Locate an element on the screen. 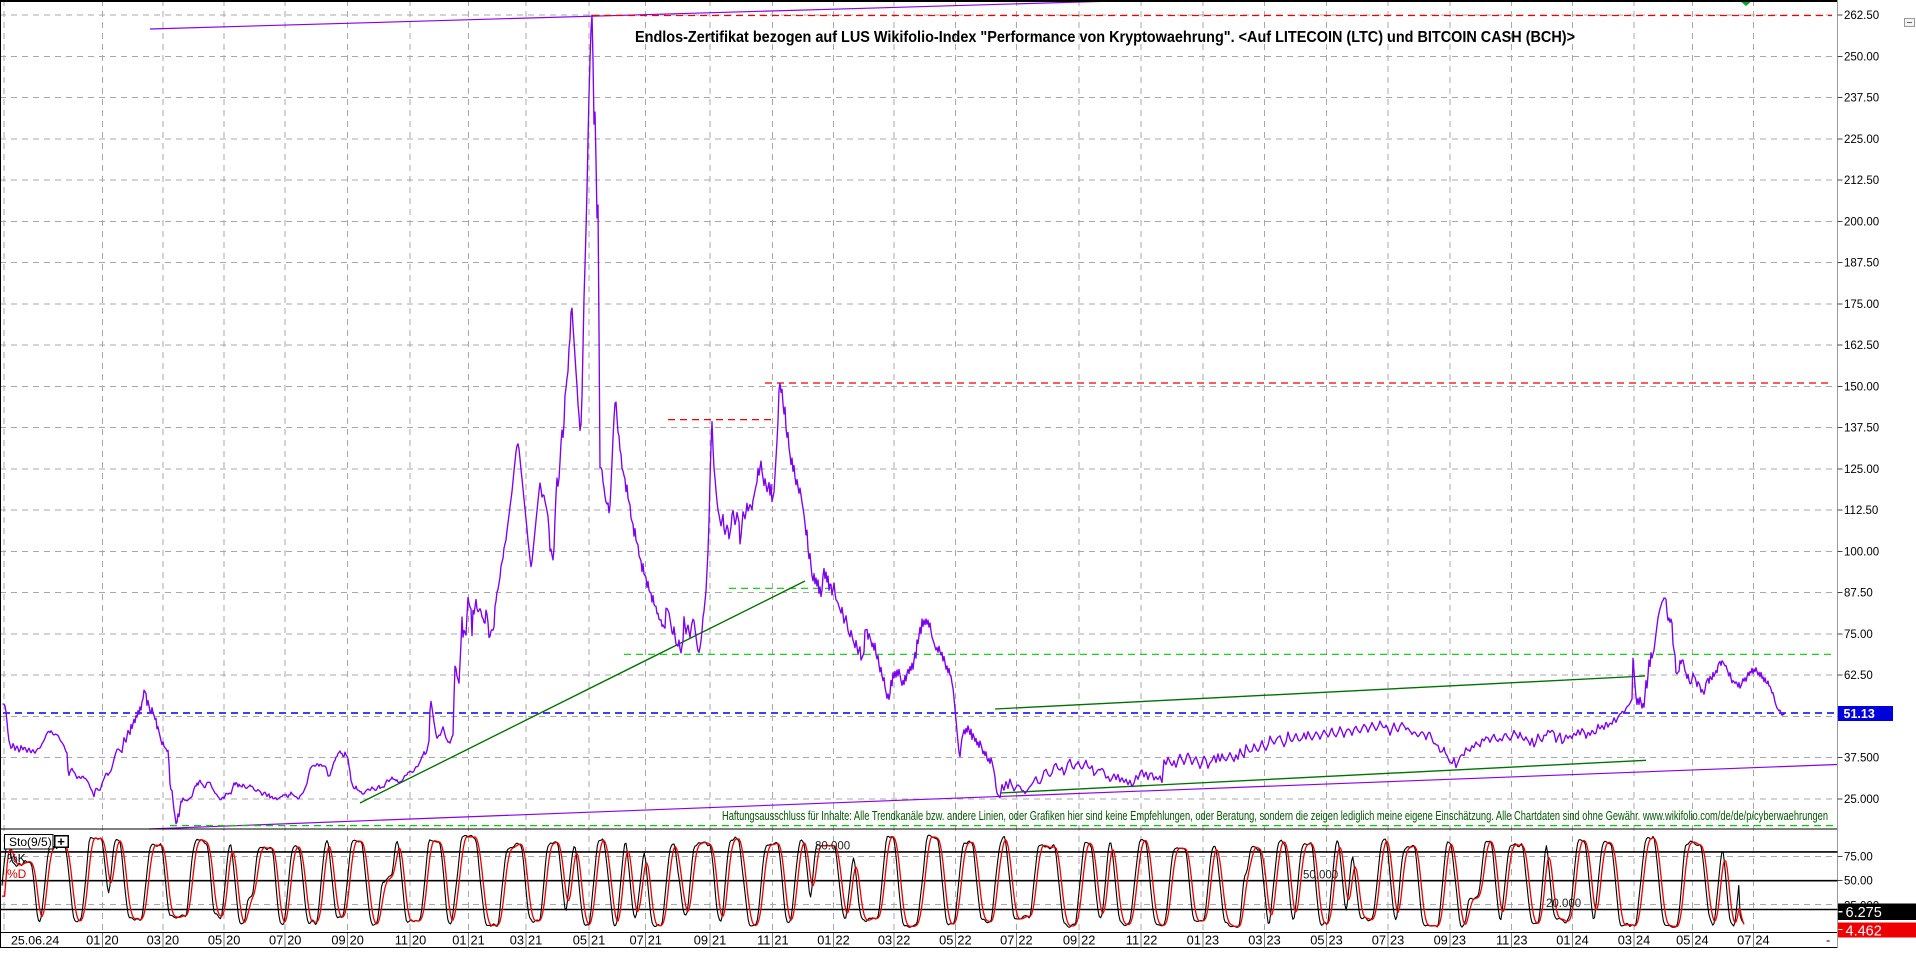  svg-text: 162.50 is located at coordinates (1861, 346).